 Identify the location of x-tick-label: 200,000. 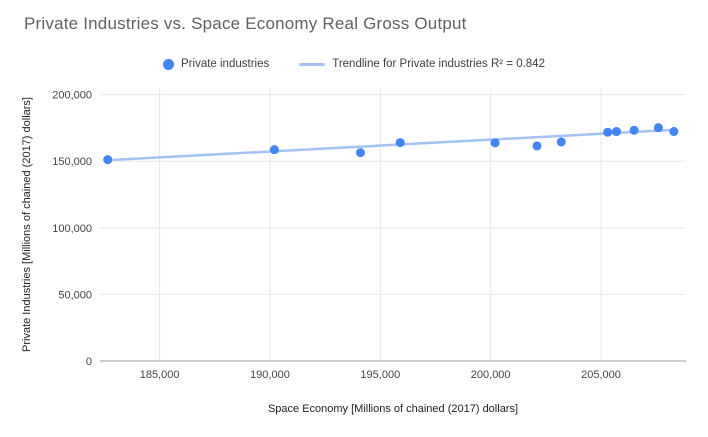
(491, 375).